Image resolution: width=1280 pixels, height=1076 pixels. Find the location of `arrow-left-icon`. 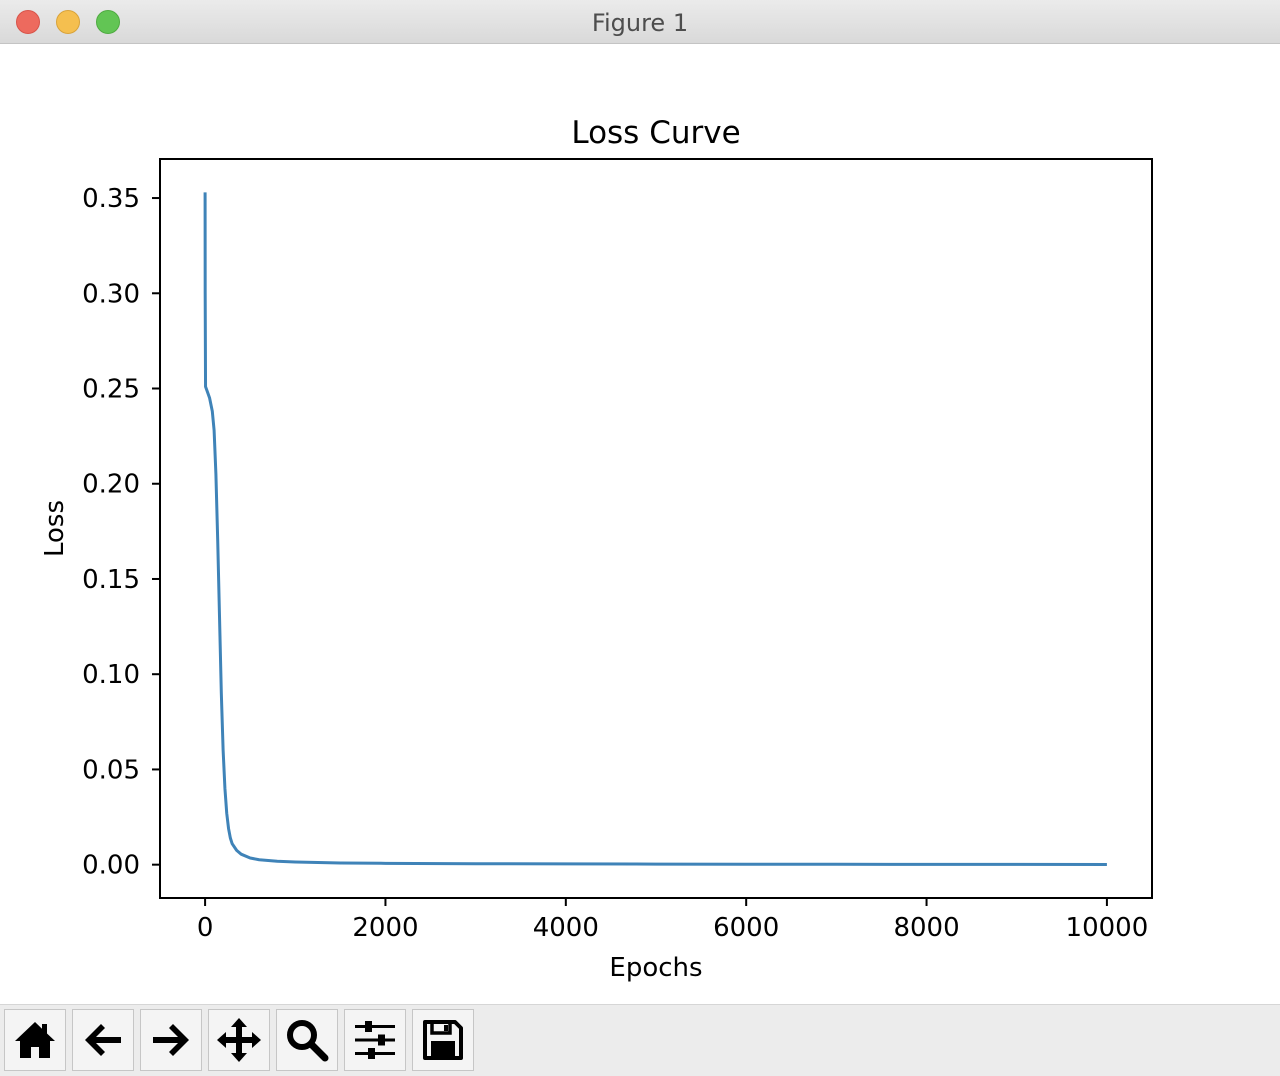

arrow-left-icon is located at coordinates (103, 1040).